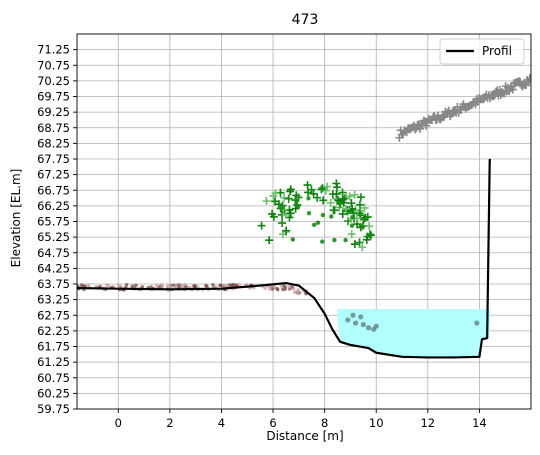 The image size is (540, 455). What do you see at coordinates (53, 81) in the screenshot?
I see `y-tick-label: 70.25` at bounding box center [53, 81].